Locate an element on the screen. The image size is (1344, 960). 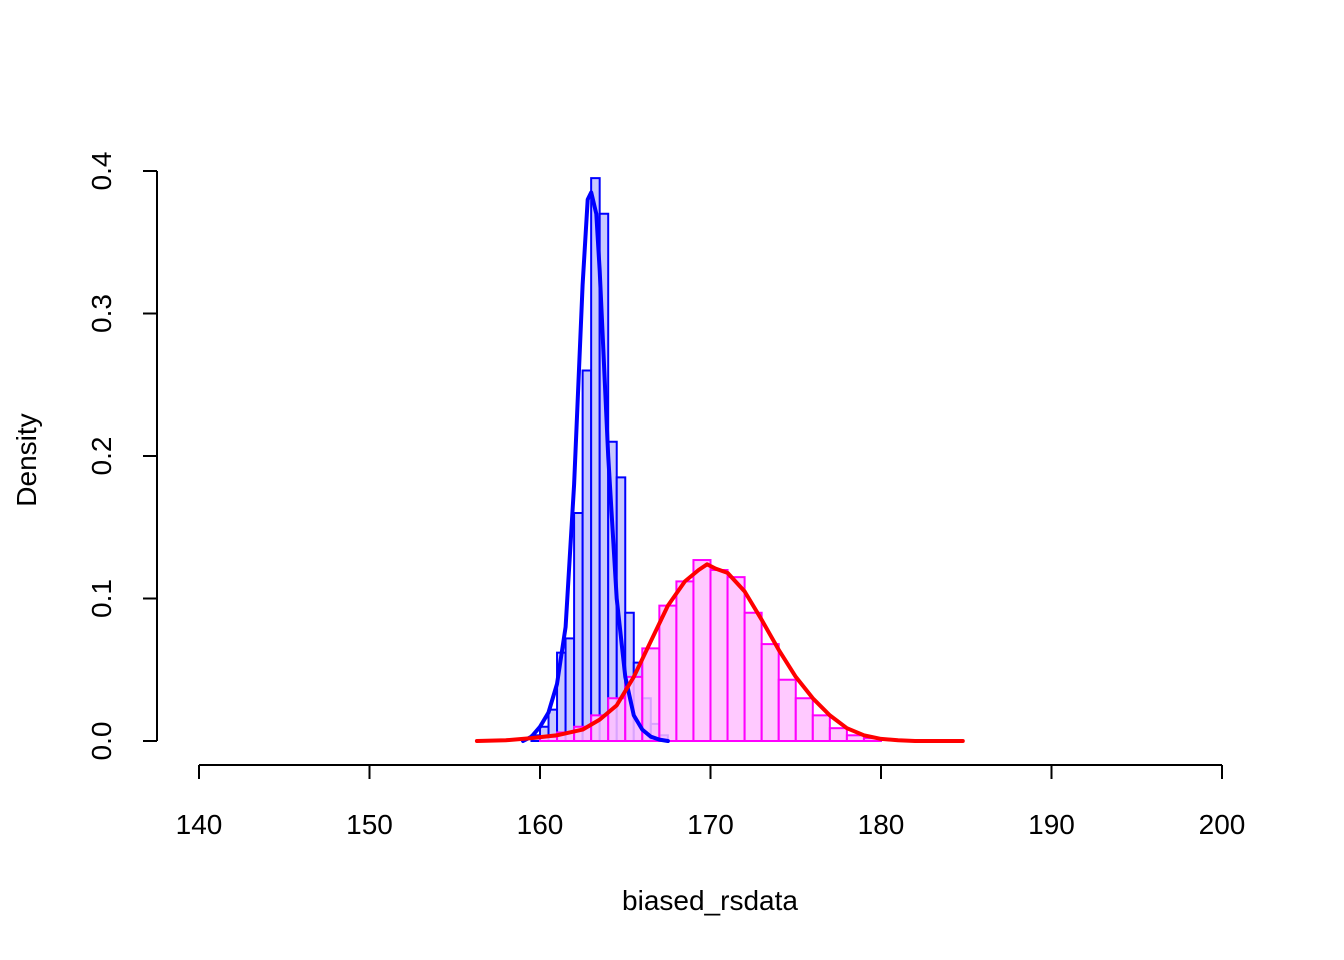
x-tick-label: 200 is located at coordinates (1222, 824).